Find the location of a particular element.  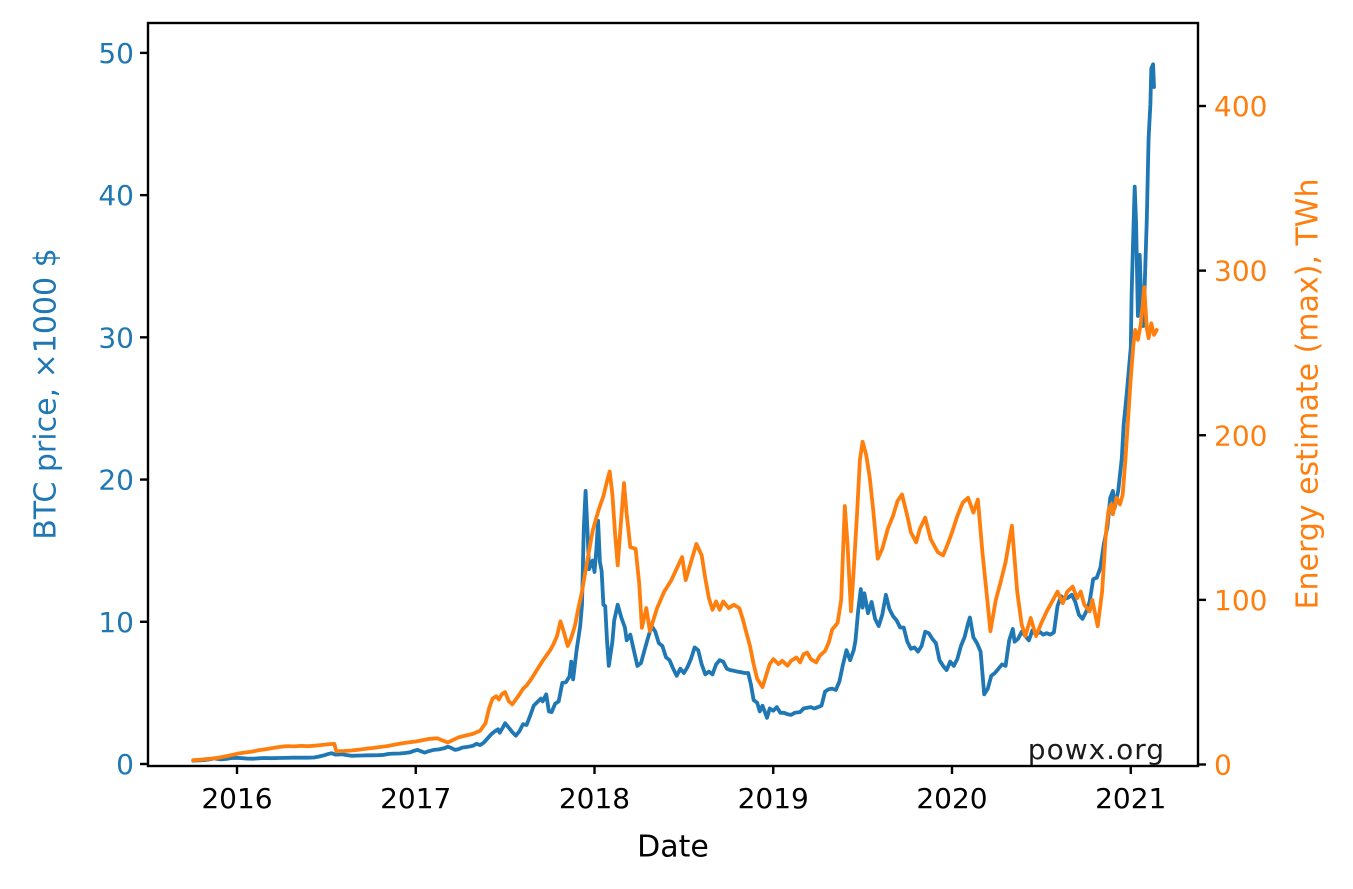

right-tick-label: 100 is located at coordinates (1240, 600).